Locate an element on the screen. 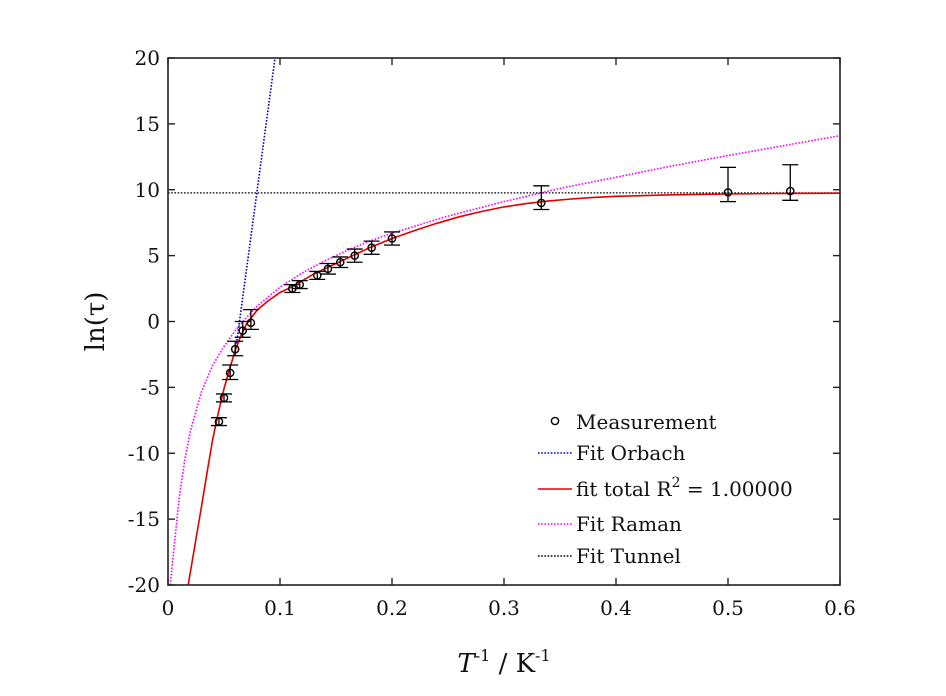  legend-label-text: Fit Tunnel is located at coordinates (628, 556).